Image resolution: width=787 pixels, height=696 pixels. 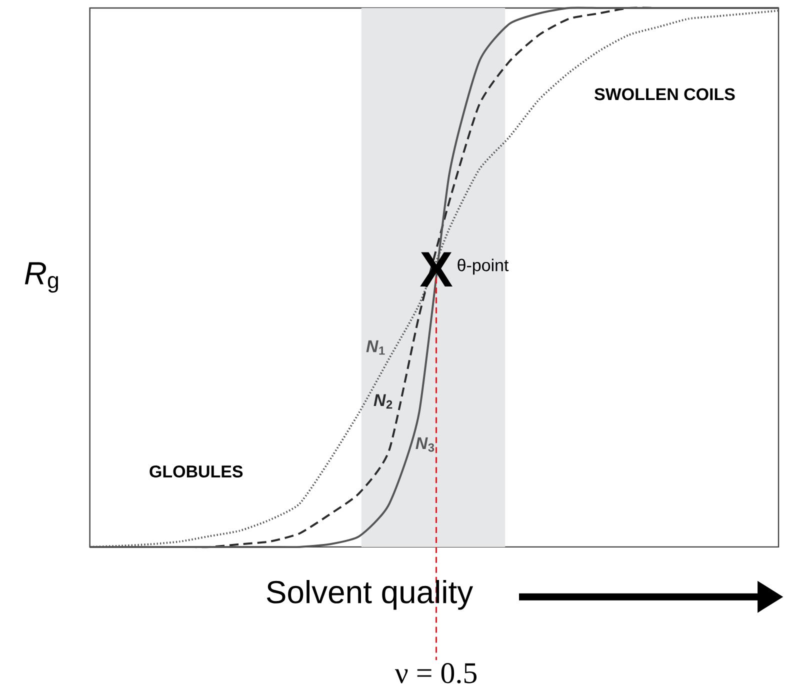 What do you see at coordinates (196, 472) in the screenshot?
I see `annotation: GLOBULES` at bounding box center [196, 472].